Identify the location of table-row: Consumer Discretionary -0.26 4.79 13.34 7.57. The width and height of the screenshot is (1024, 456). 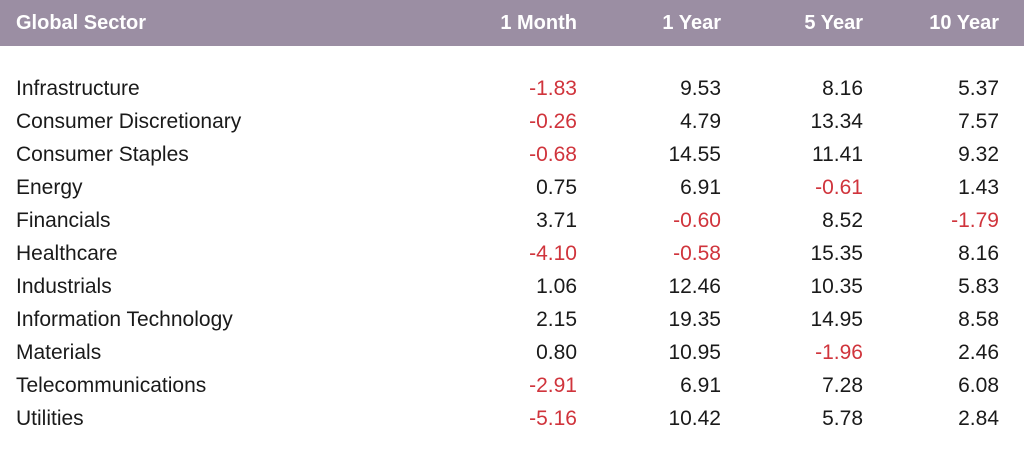
(512, 121).